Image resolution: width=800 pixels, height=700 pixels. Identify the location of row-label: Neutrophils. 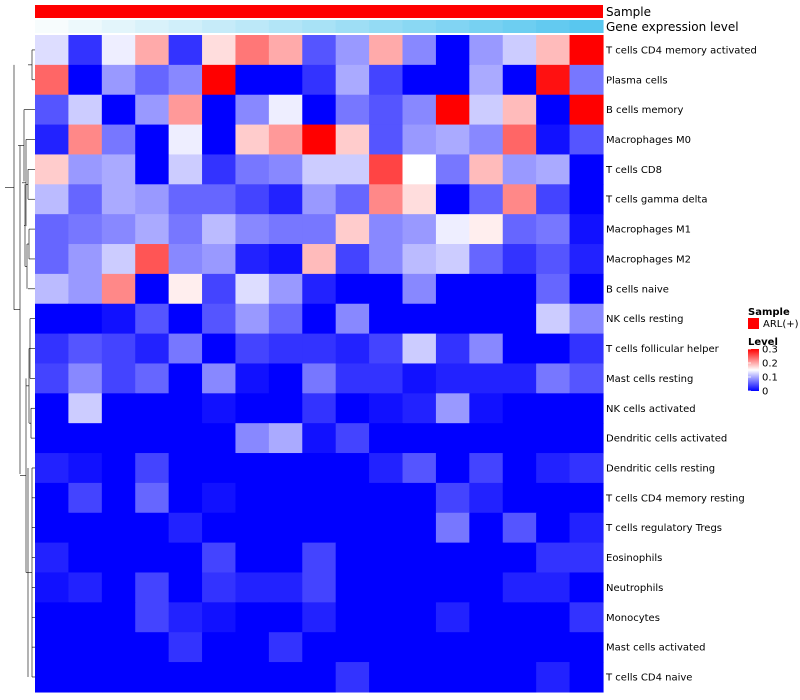
(634, 588).